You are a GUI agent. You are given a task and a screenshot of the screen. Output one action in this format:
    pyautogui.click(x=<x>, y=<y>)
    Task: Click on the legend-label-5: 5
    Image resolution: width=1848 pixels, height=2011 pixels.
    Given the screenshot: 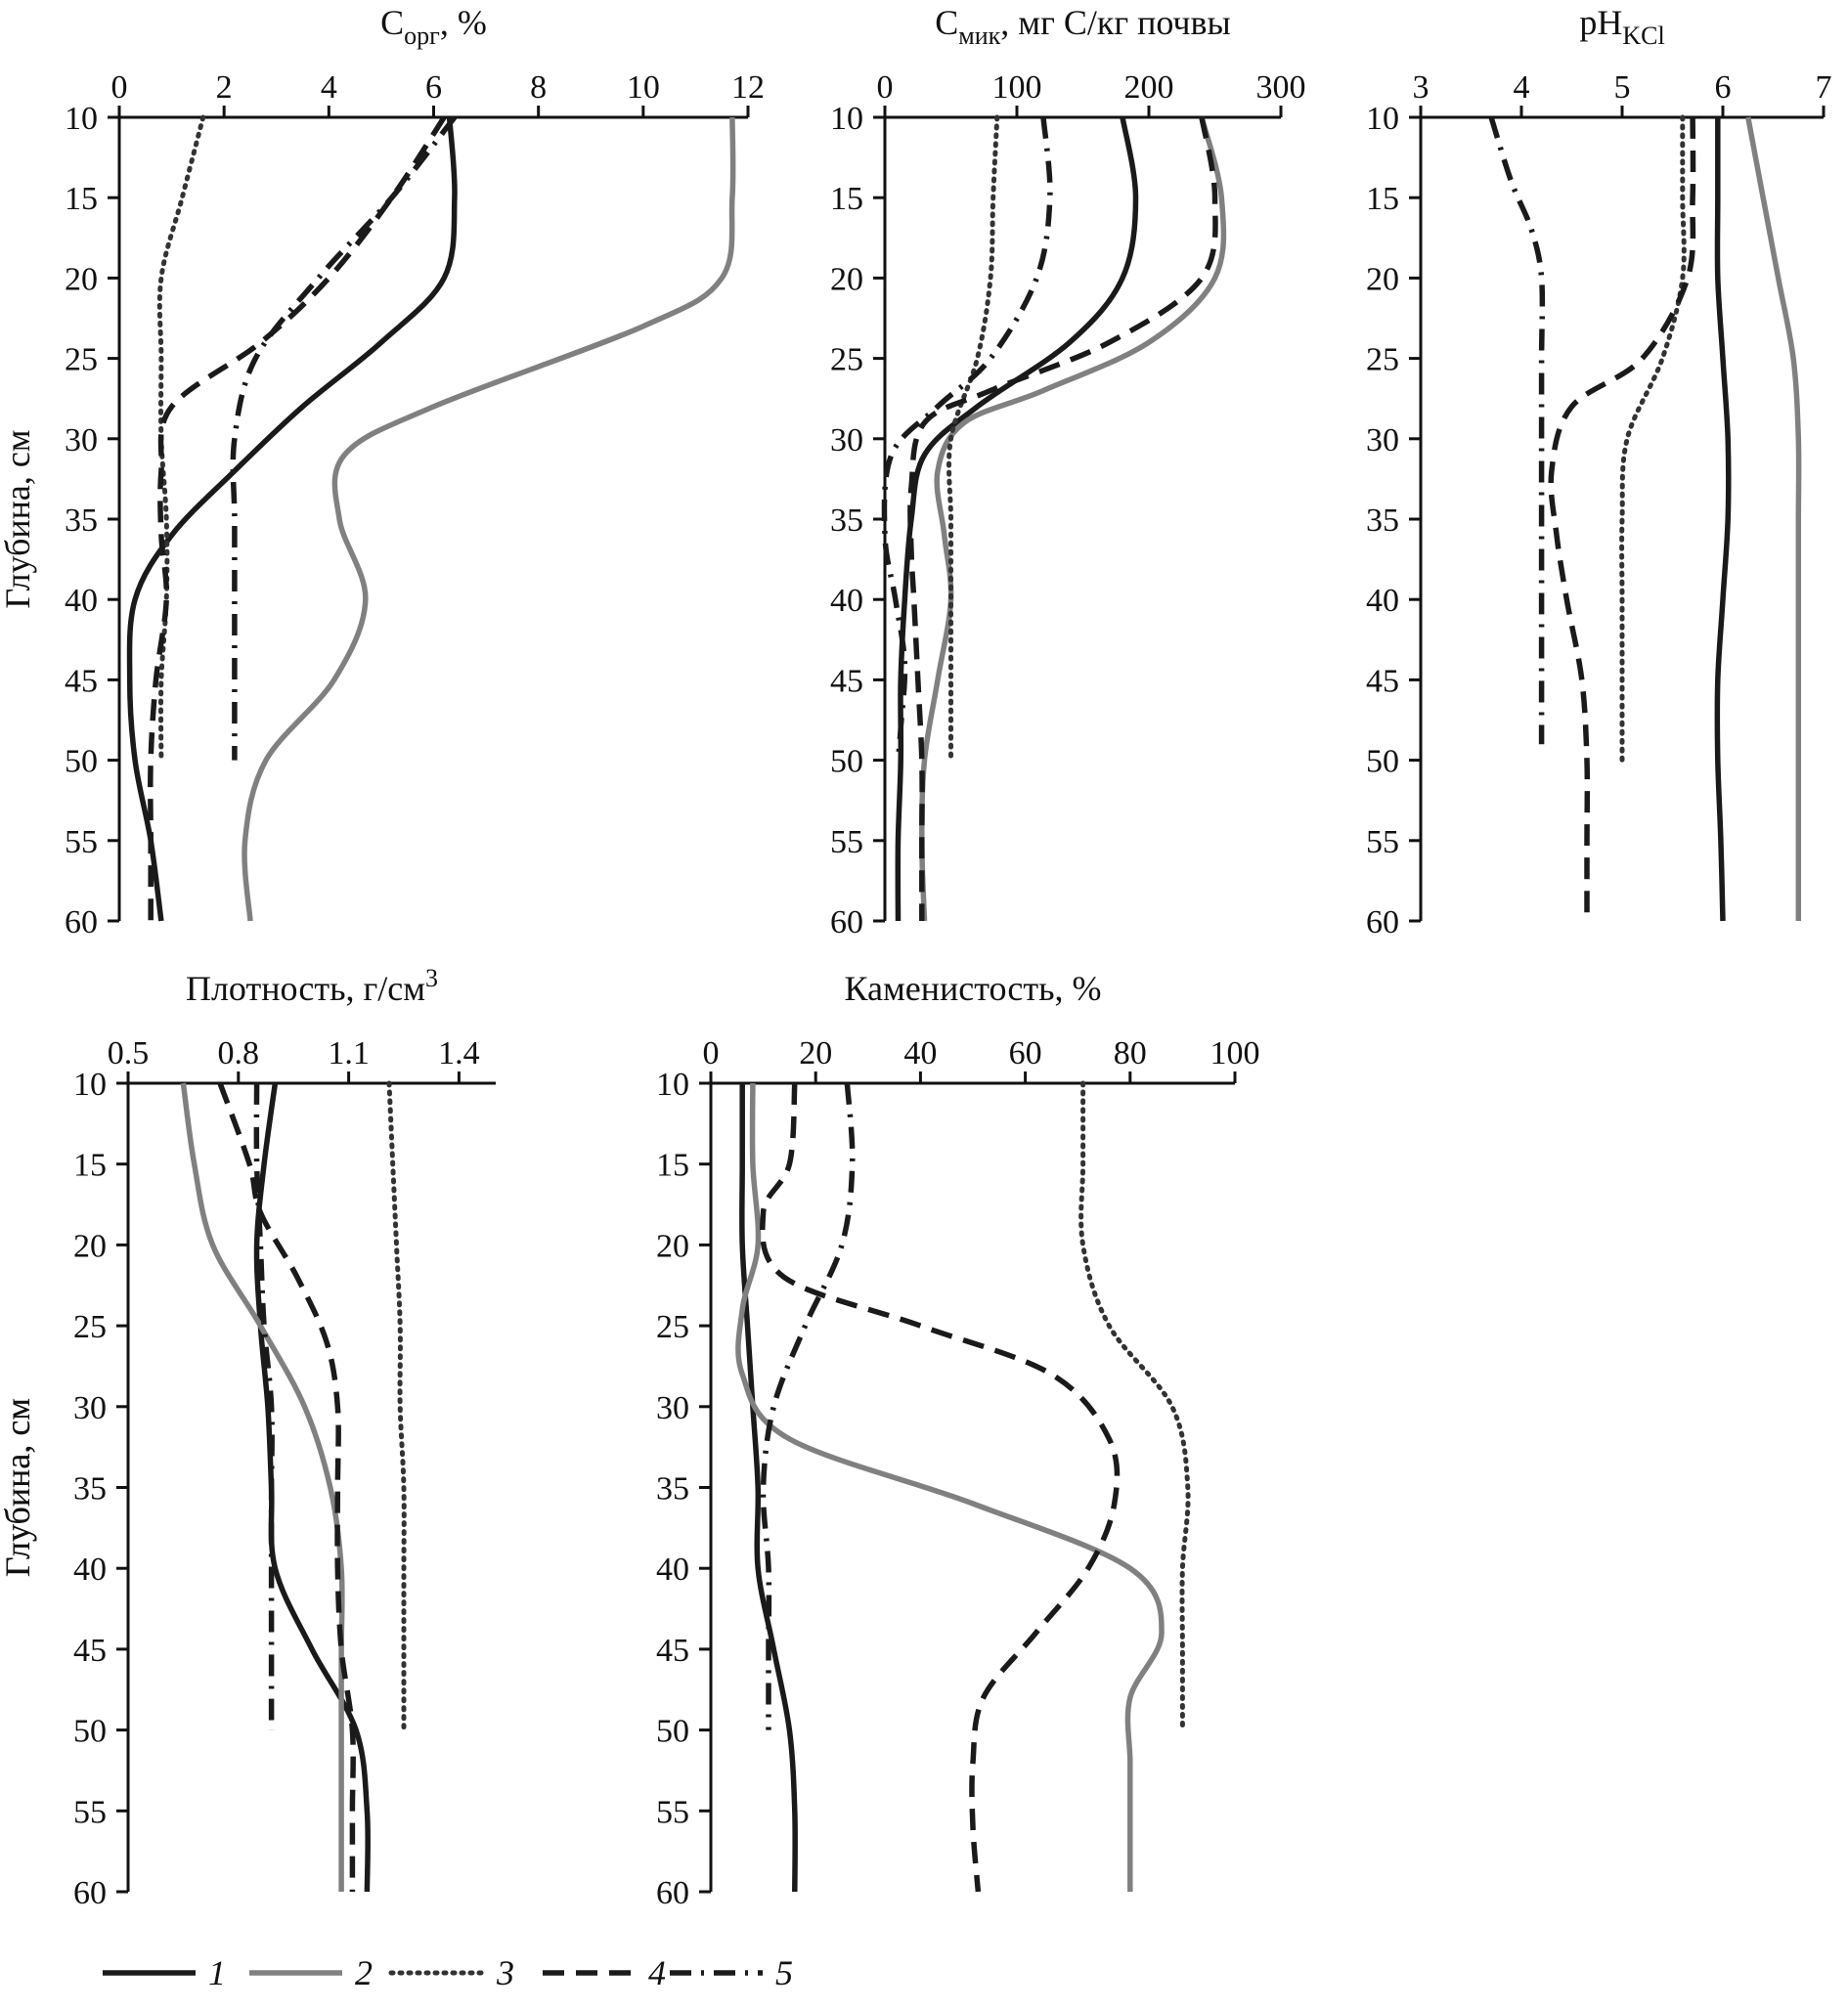 What is the action you would take?
    pyautogui.click(x=784, y=1972)
    